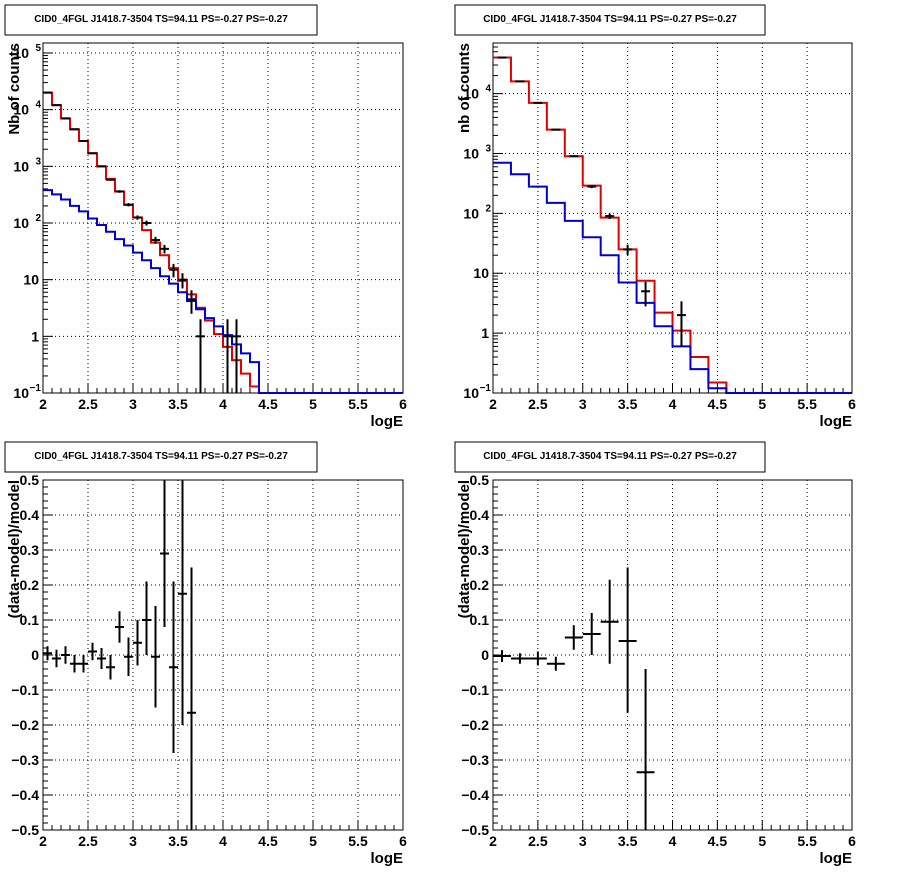 The width and height of the screenshot is (898, 875). What do you see at coordinates (485, 333) in the screenshot?
I see `y-tick-label: 1` at bounding box center [485, 333].